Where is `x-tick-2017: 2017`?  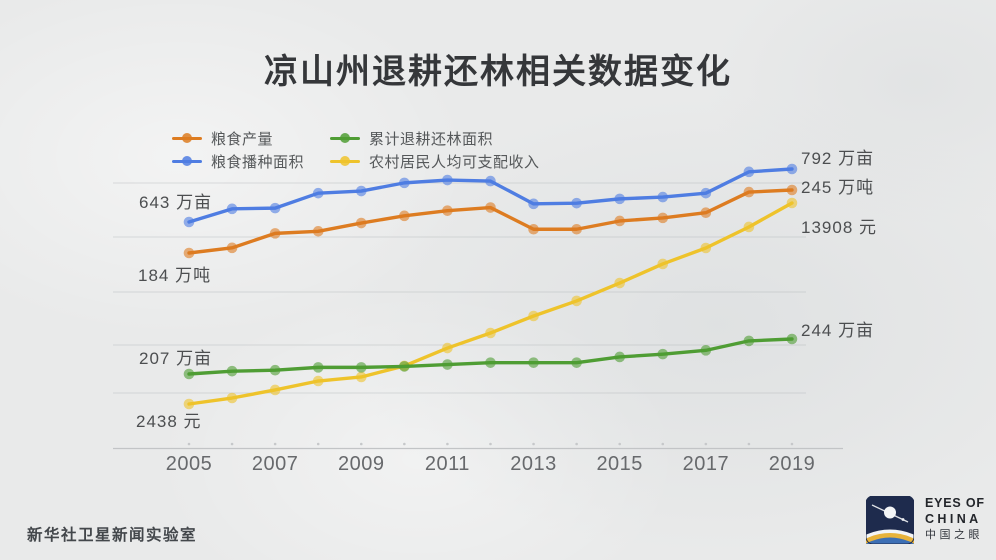 x-tick-2017: 2017 is located at coordinates (706, 464).